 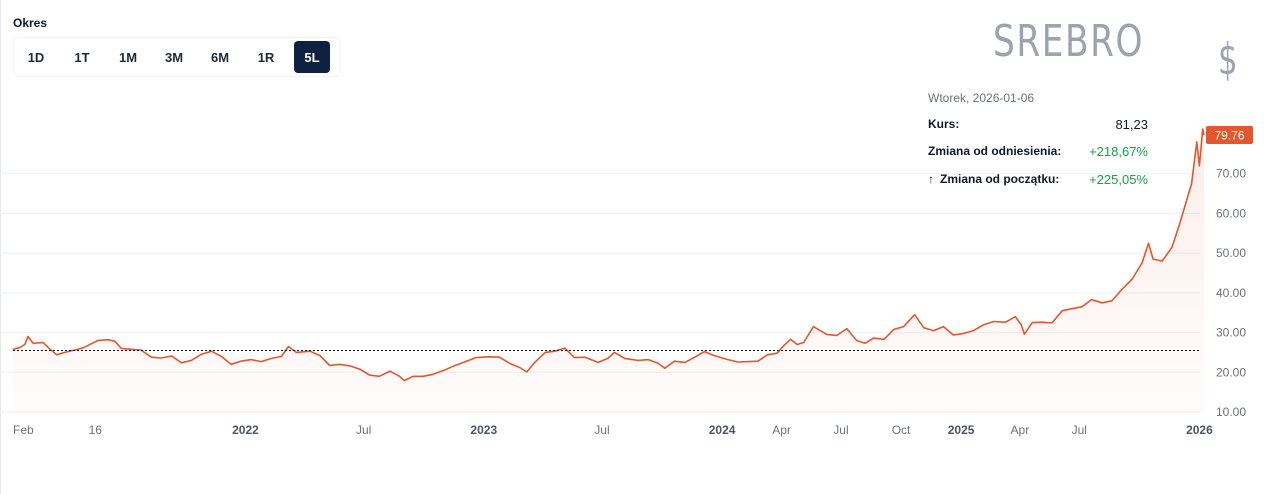 I want to click on arrow-up-icon: ↑, so click(x=931, y=179).